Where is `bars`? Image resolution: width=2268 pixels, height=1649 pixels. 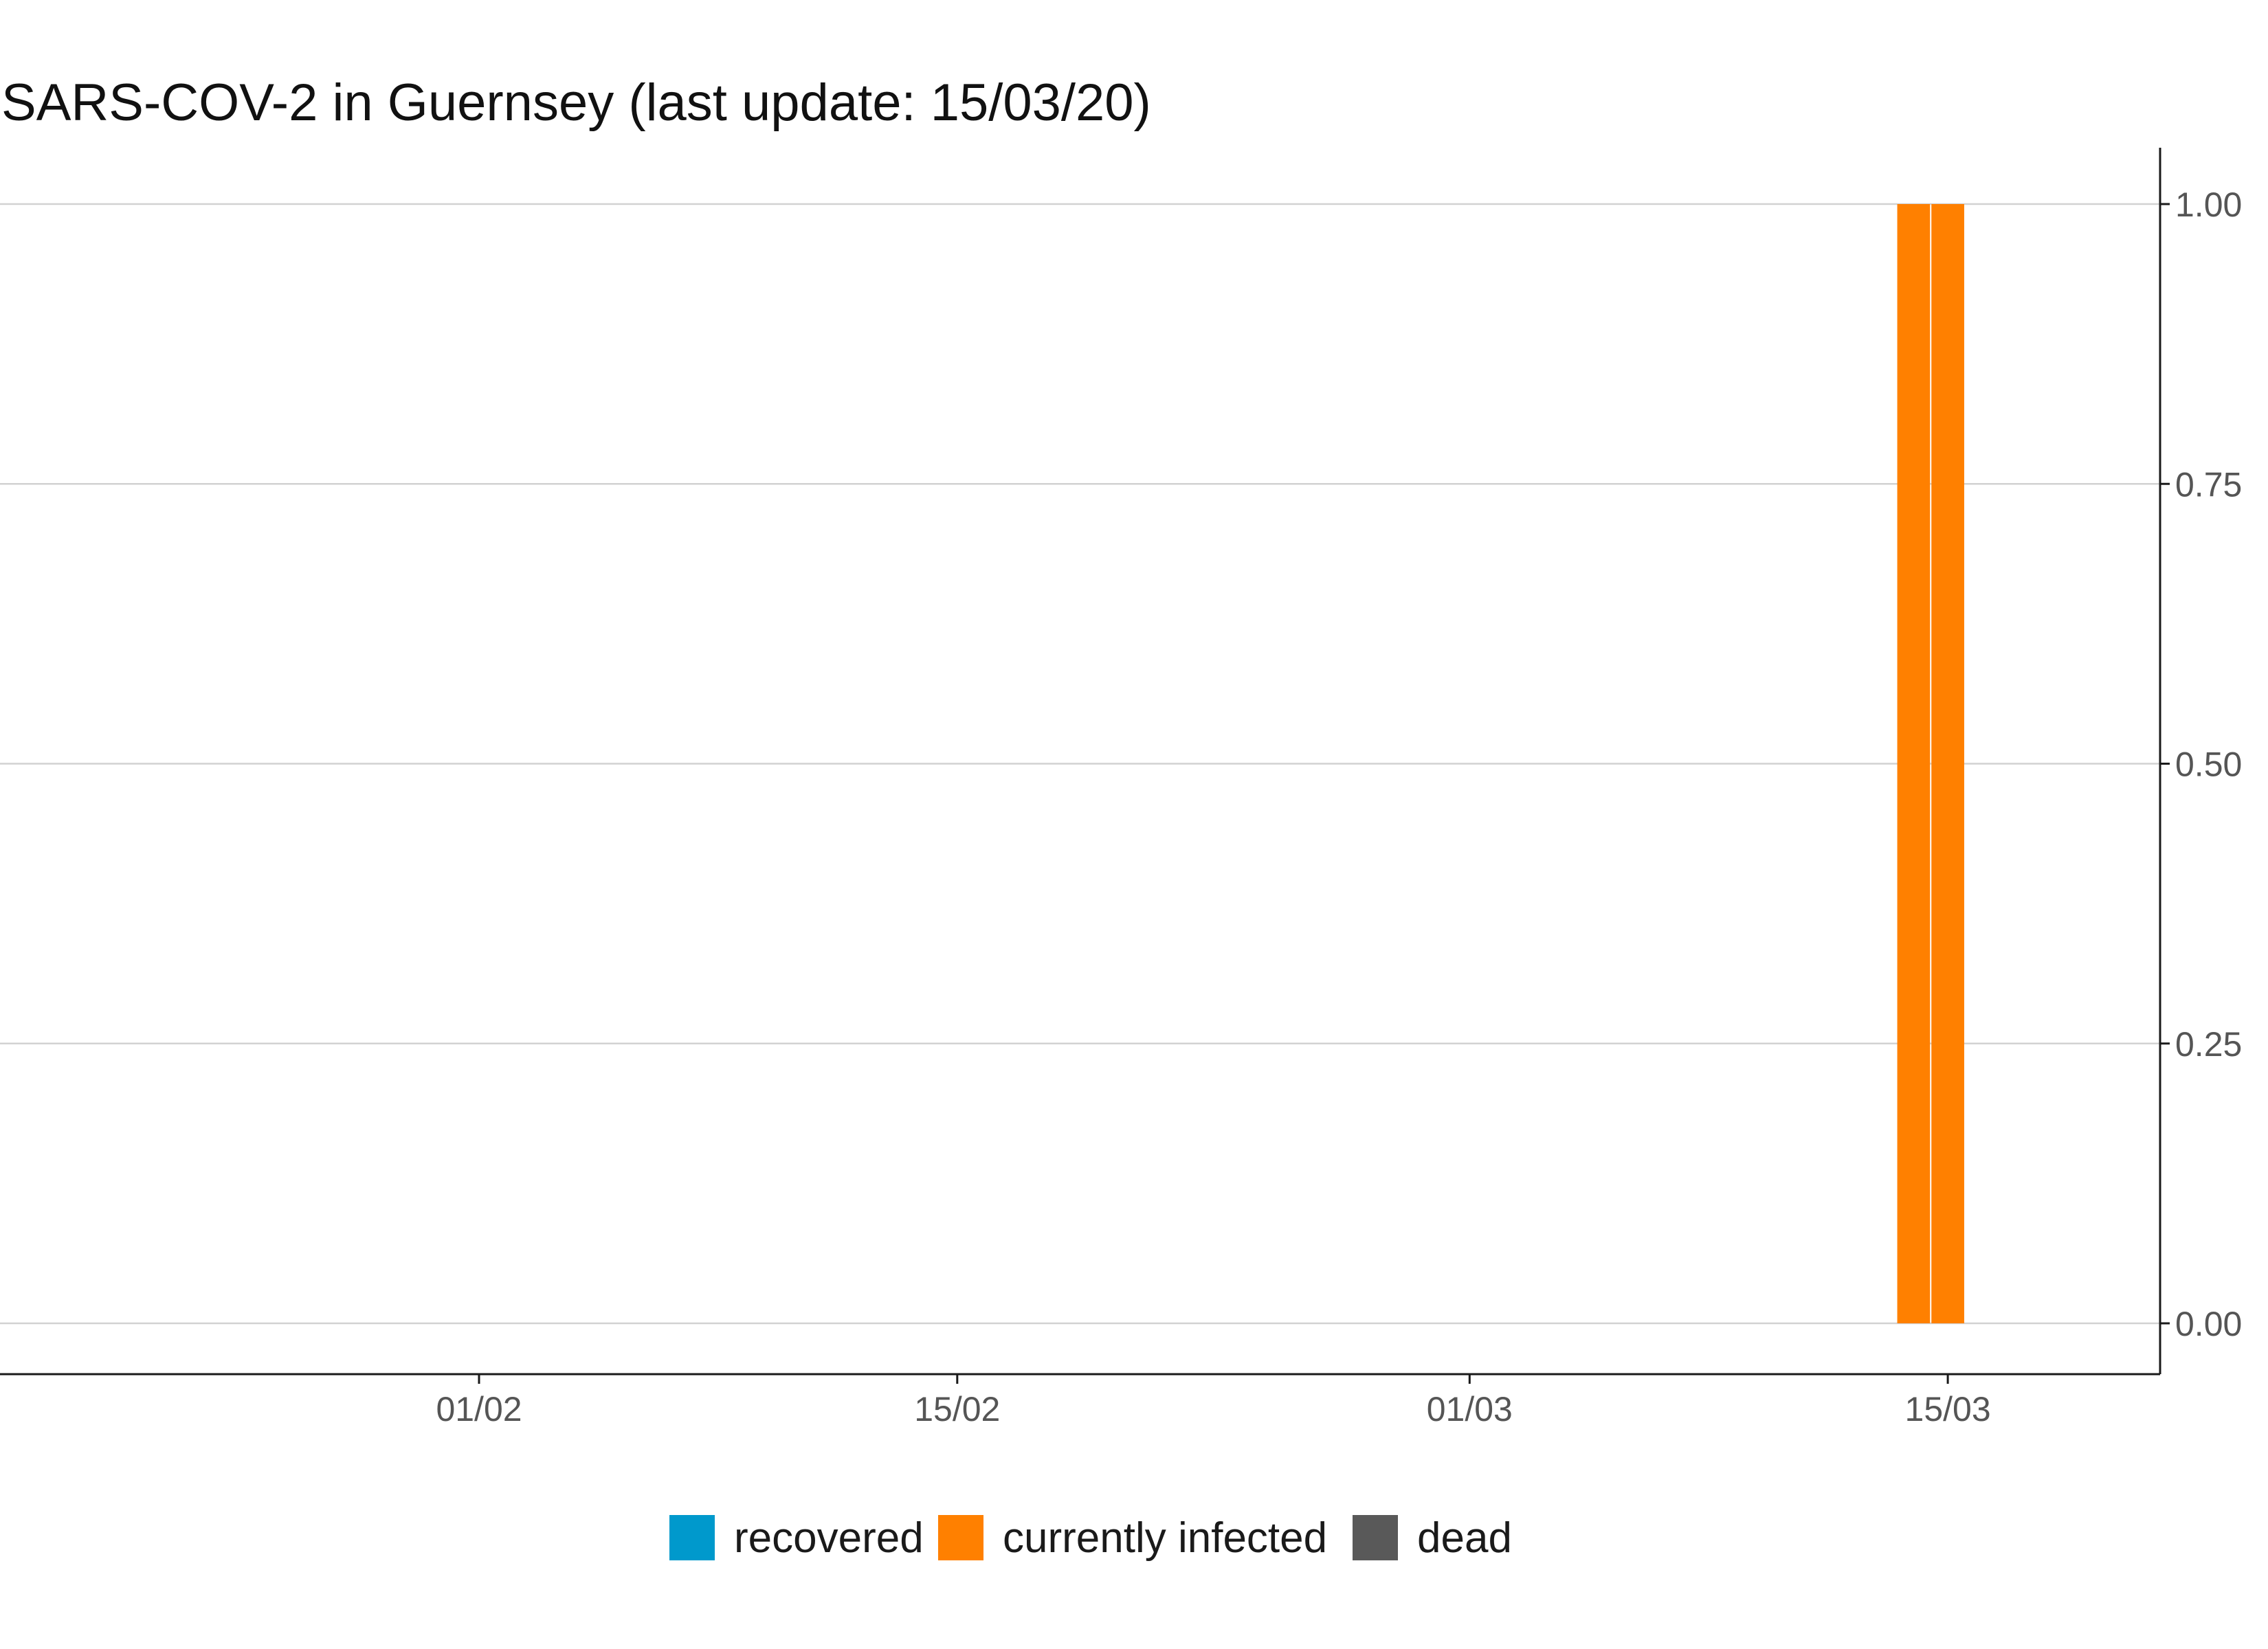
bars is located at coordinates (1930, 763).